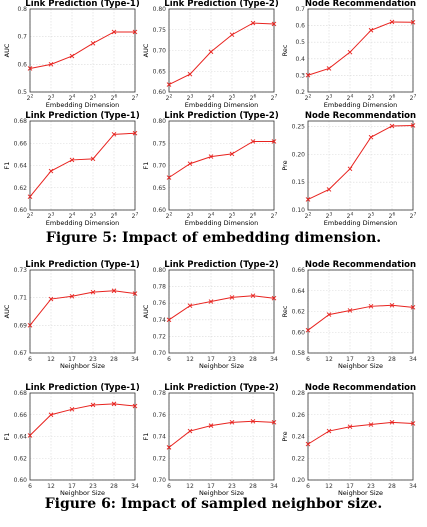  I want to click on x-axis-label: Neighbor Size, so click(221, 493).